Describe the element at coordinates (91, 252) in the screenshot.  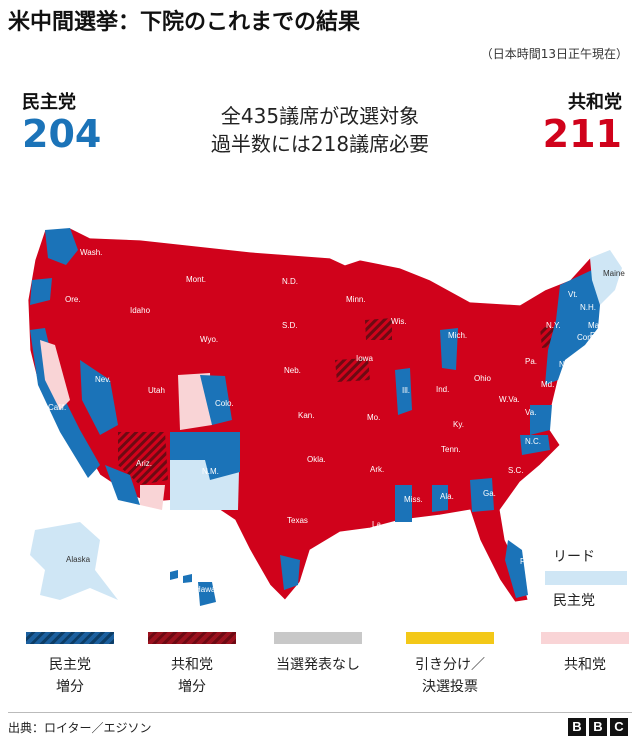
I see `state-label: Wash.` at that location.